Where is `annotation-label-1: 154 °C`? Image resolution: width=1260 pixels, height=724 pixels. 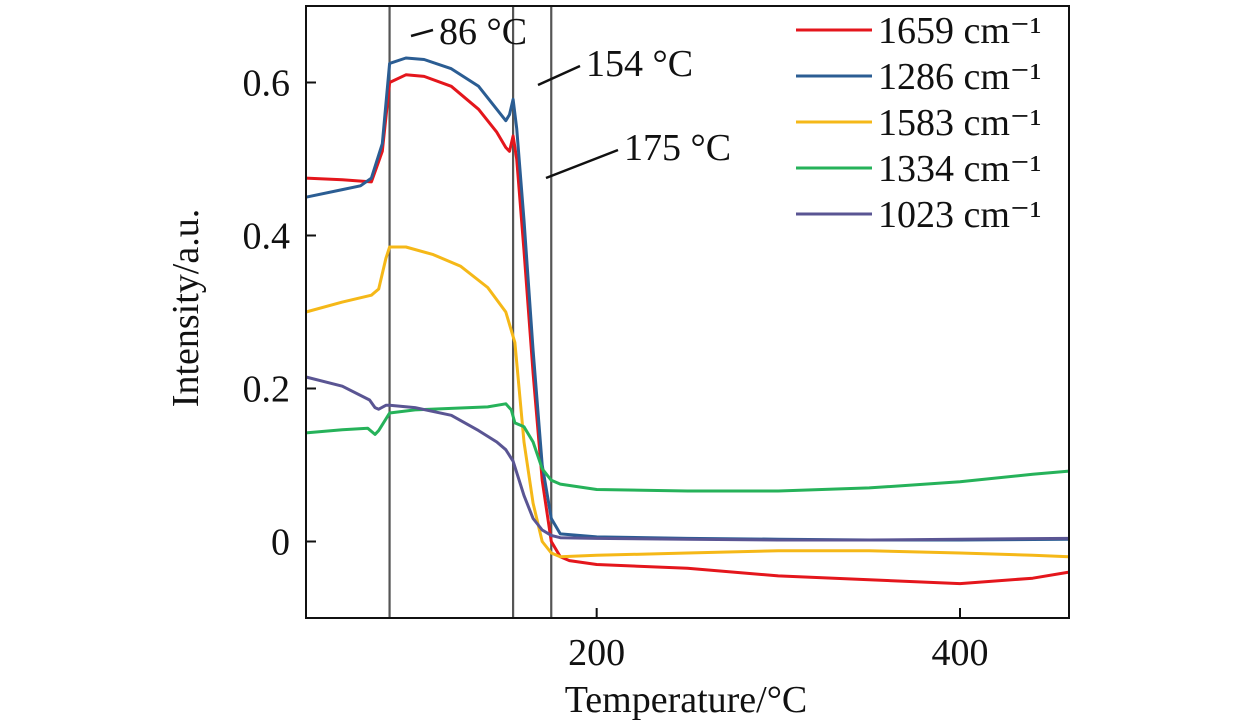 annotation-label-1: 154 °C is located at coordinates (639, 64).